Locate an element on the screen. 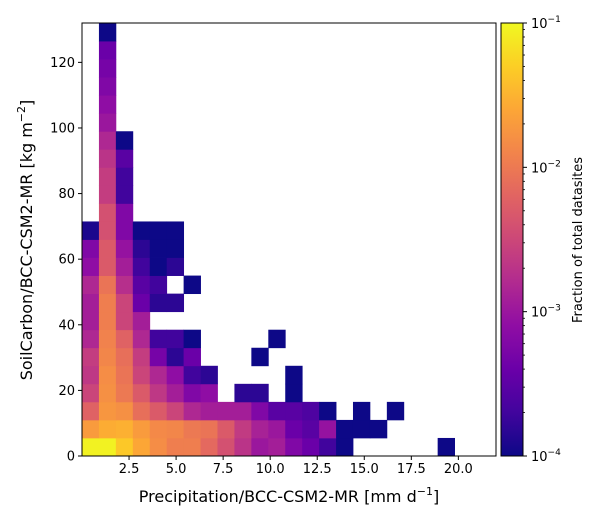  y-tick-label: 80 is located at coordinates (66, 194).